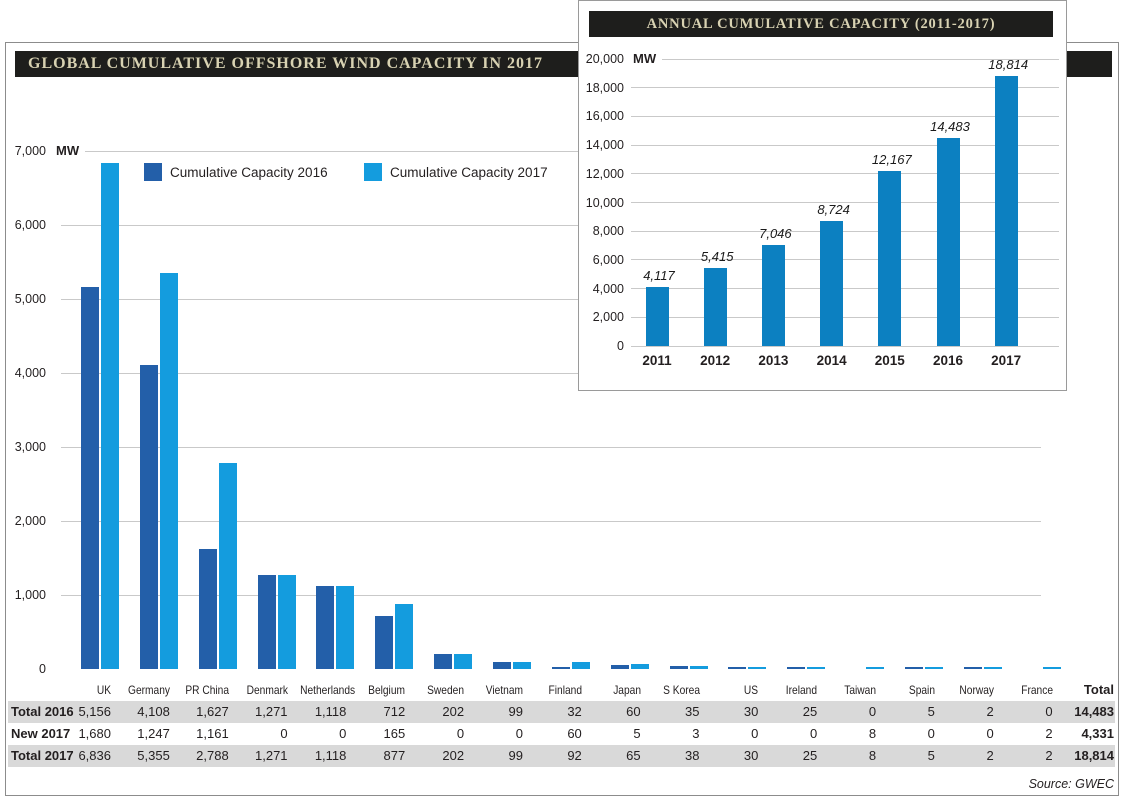 This screenshot has width=1123, height=800. What do you see at coordinates (394, 711) in the screenshot?
I see `table-cell: 712` at bounding box center [394, 711].